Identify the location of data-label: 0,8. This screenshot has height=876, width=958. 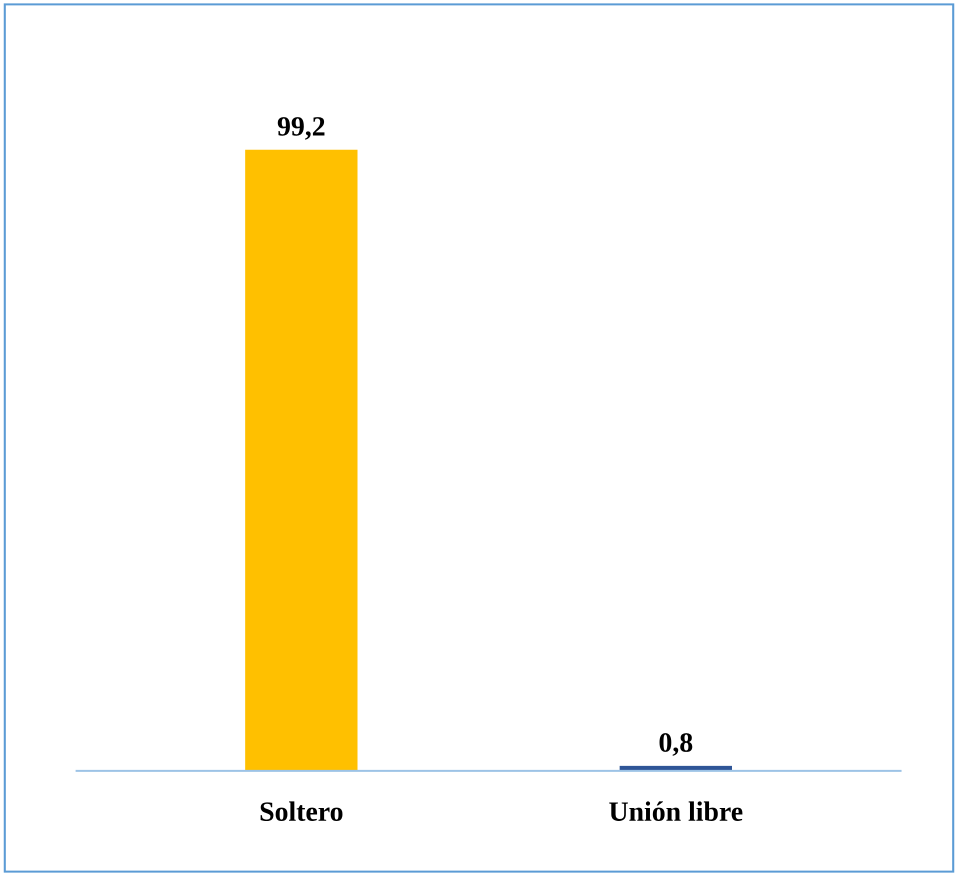
(676, 744).